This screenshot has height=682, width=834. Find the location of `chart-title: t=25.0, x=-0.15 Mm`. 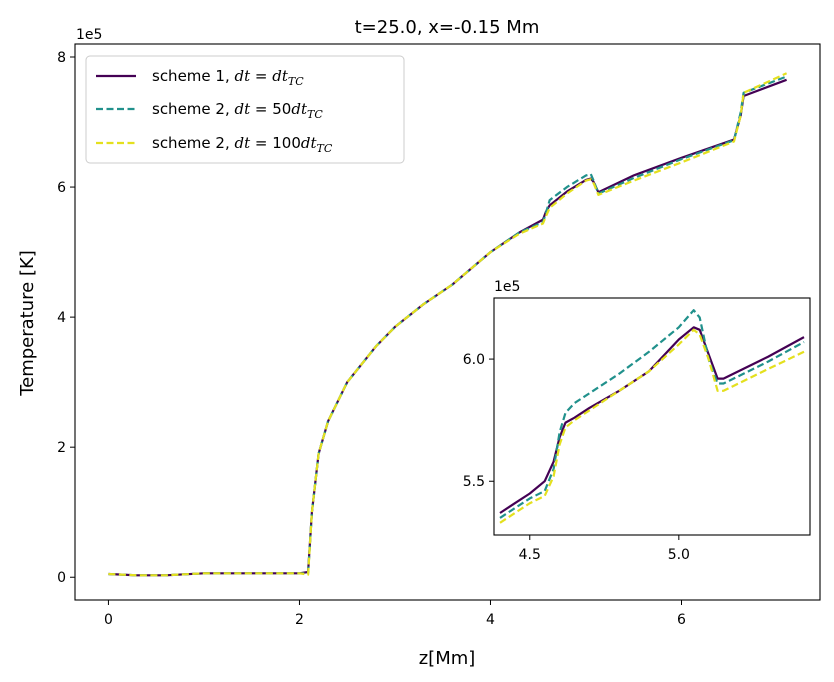

chart-title: t=25.0, x=-0.15 Mm is located at coordinates (447, 27).